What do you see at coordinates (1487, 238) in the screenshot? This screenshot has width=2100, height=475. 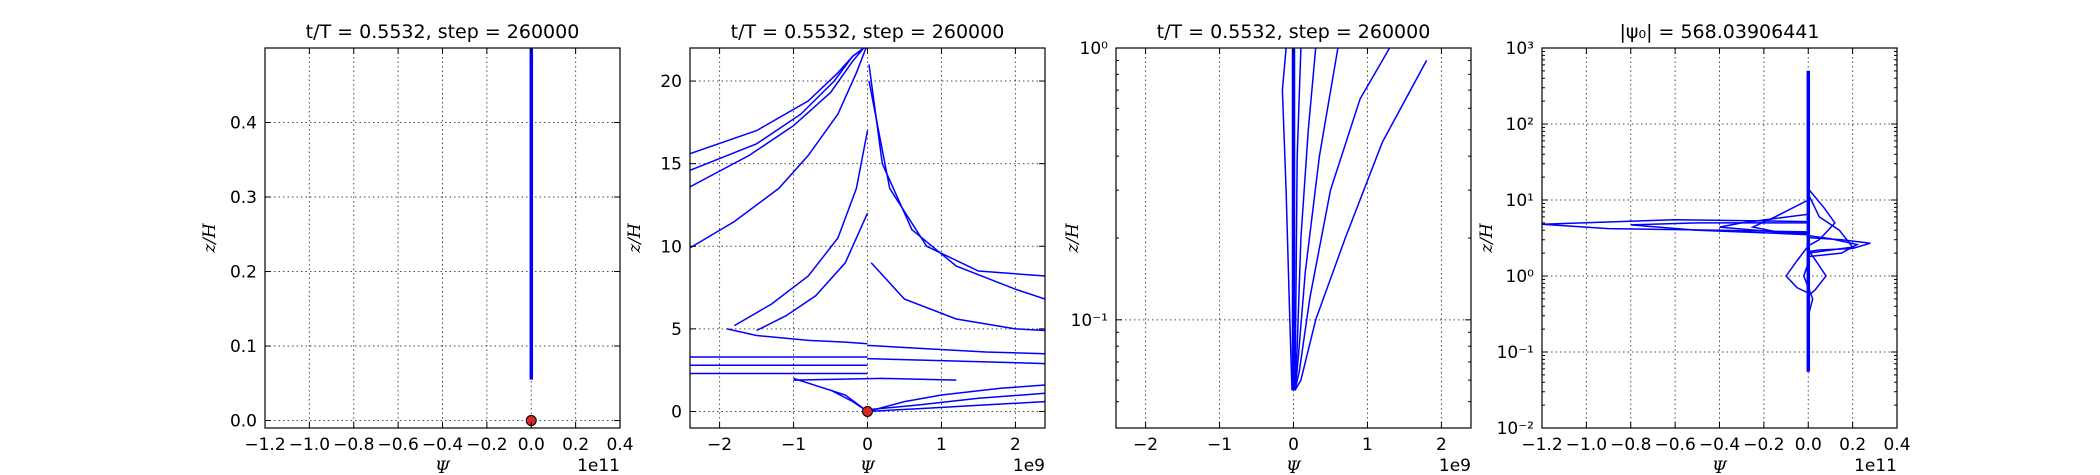 I see `panel-4-ylabel: z/H` at bounding box center [1487, 238].